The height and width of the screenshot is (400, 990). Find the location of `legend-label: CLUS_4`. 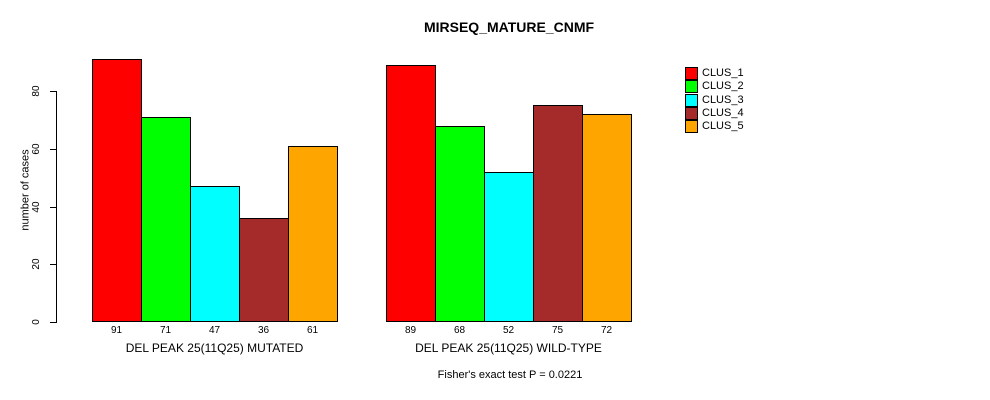

legend-label: CLUS_4 is located at coordinates (723, 113).